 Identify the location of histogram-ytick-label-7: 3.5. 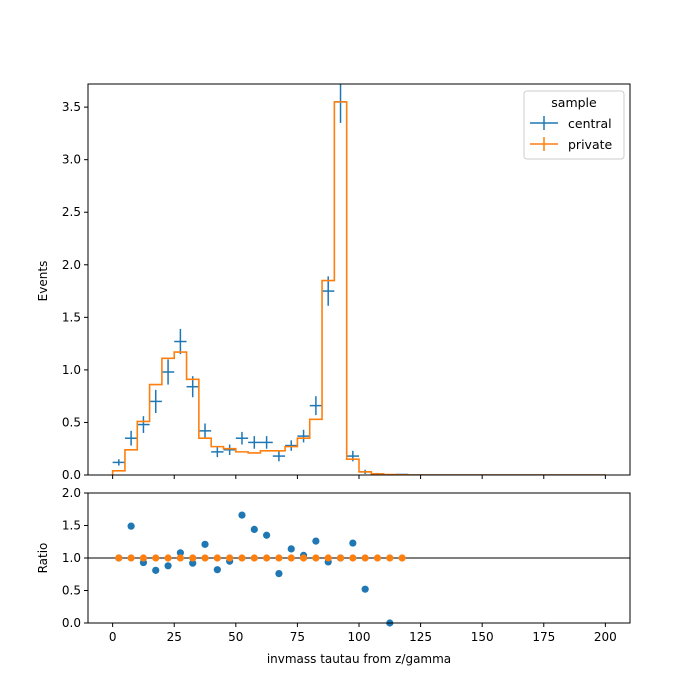
(71, 107).